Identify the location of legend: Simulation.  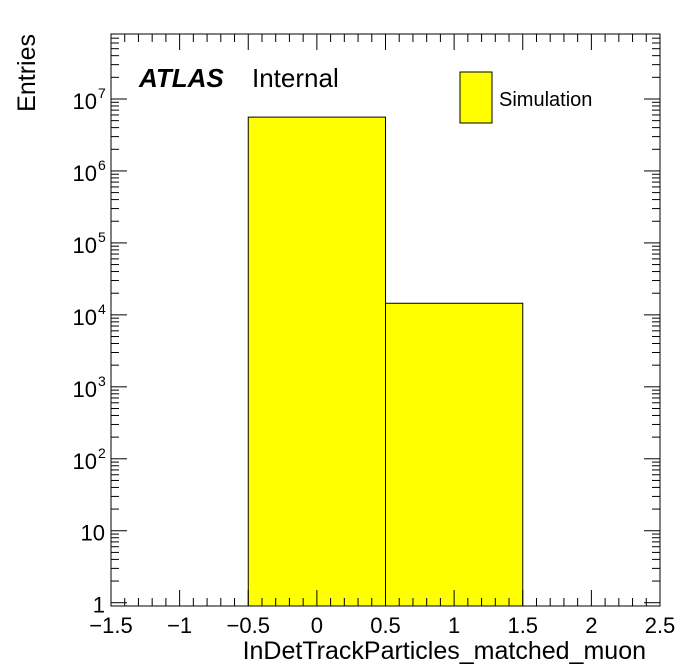
(525, 97).